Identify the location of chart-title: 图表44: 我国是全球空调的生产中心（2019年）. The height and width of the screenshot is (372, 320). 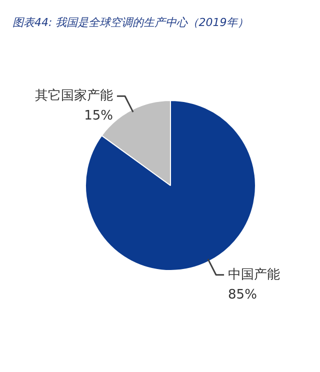
(130, 22).